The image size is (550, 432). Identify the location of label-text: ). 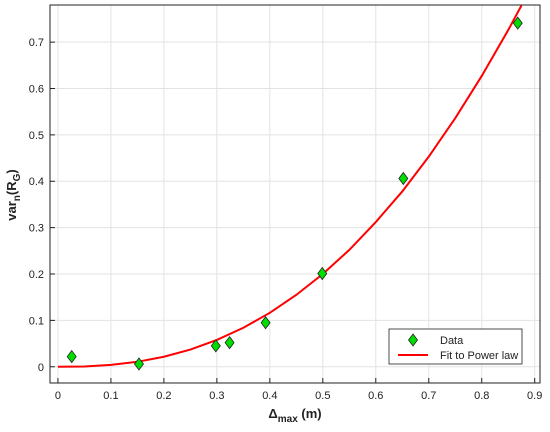
(11, 171).